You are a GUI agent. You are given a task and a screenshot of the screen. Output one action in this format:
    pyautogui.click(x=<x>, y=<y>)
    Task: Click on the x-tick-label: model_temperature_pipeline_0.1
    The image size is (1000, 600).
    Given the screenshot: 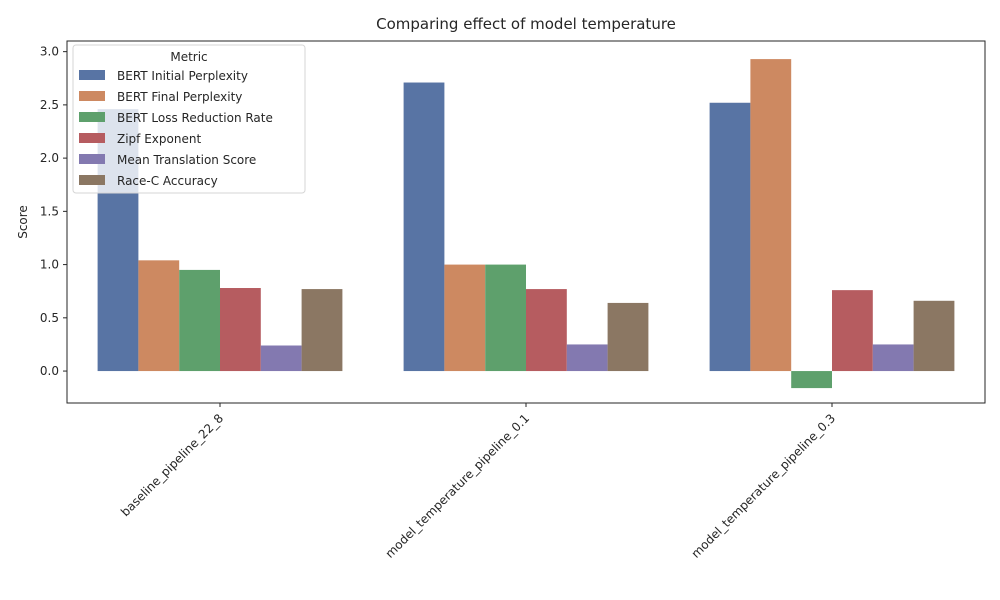 What is the action you would take?
    pyautogui.click(x=458, y=486)
    